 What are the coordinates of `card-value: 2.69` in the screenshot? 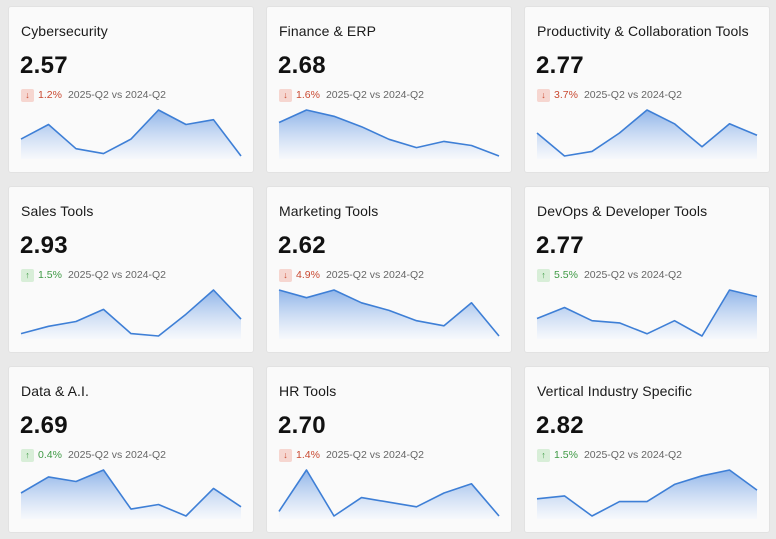 It's located at (44, 425).